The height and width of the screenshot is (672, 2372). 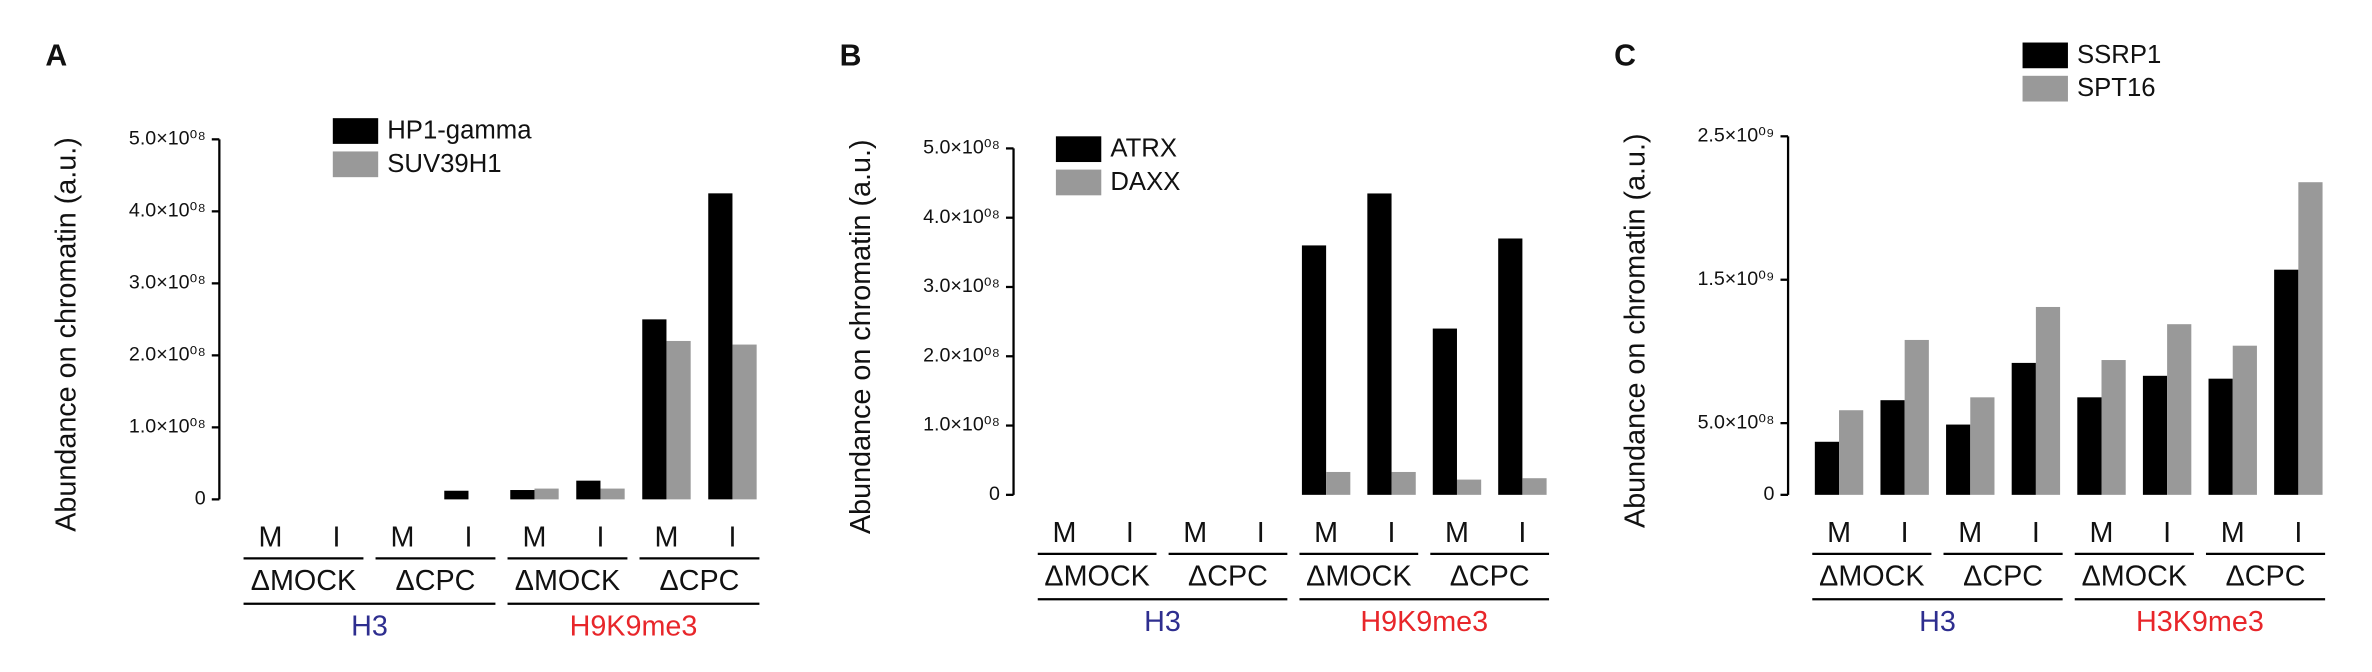 I want to click on legend-label: SPT16, so click(x=2116, y=88).